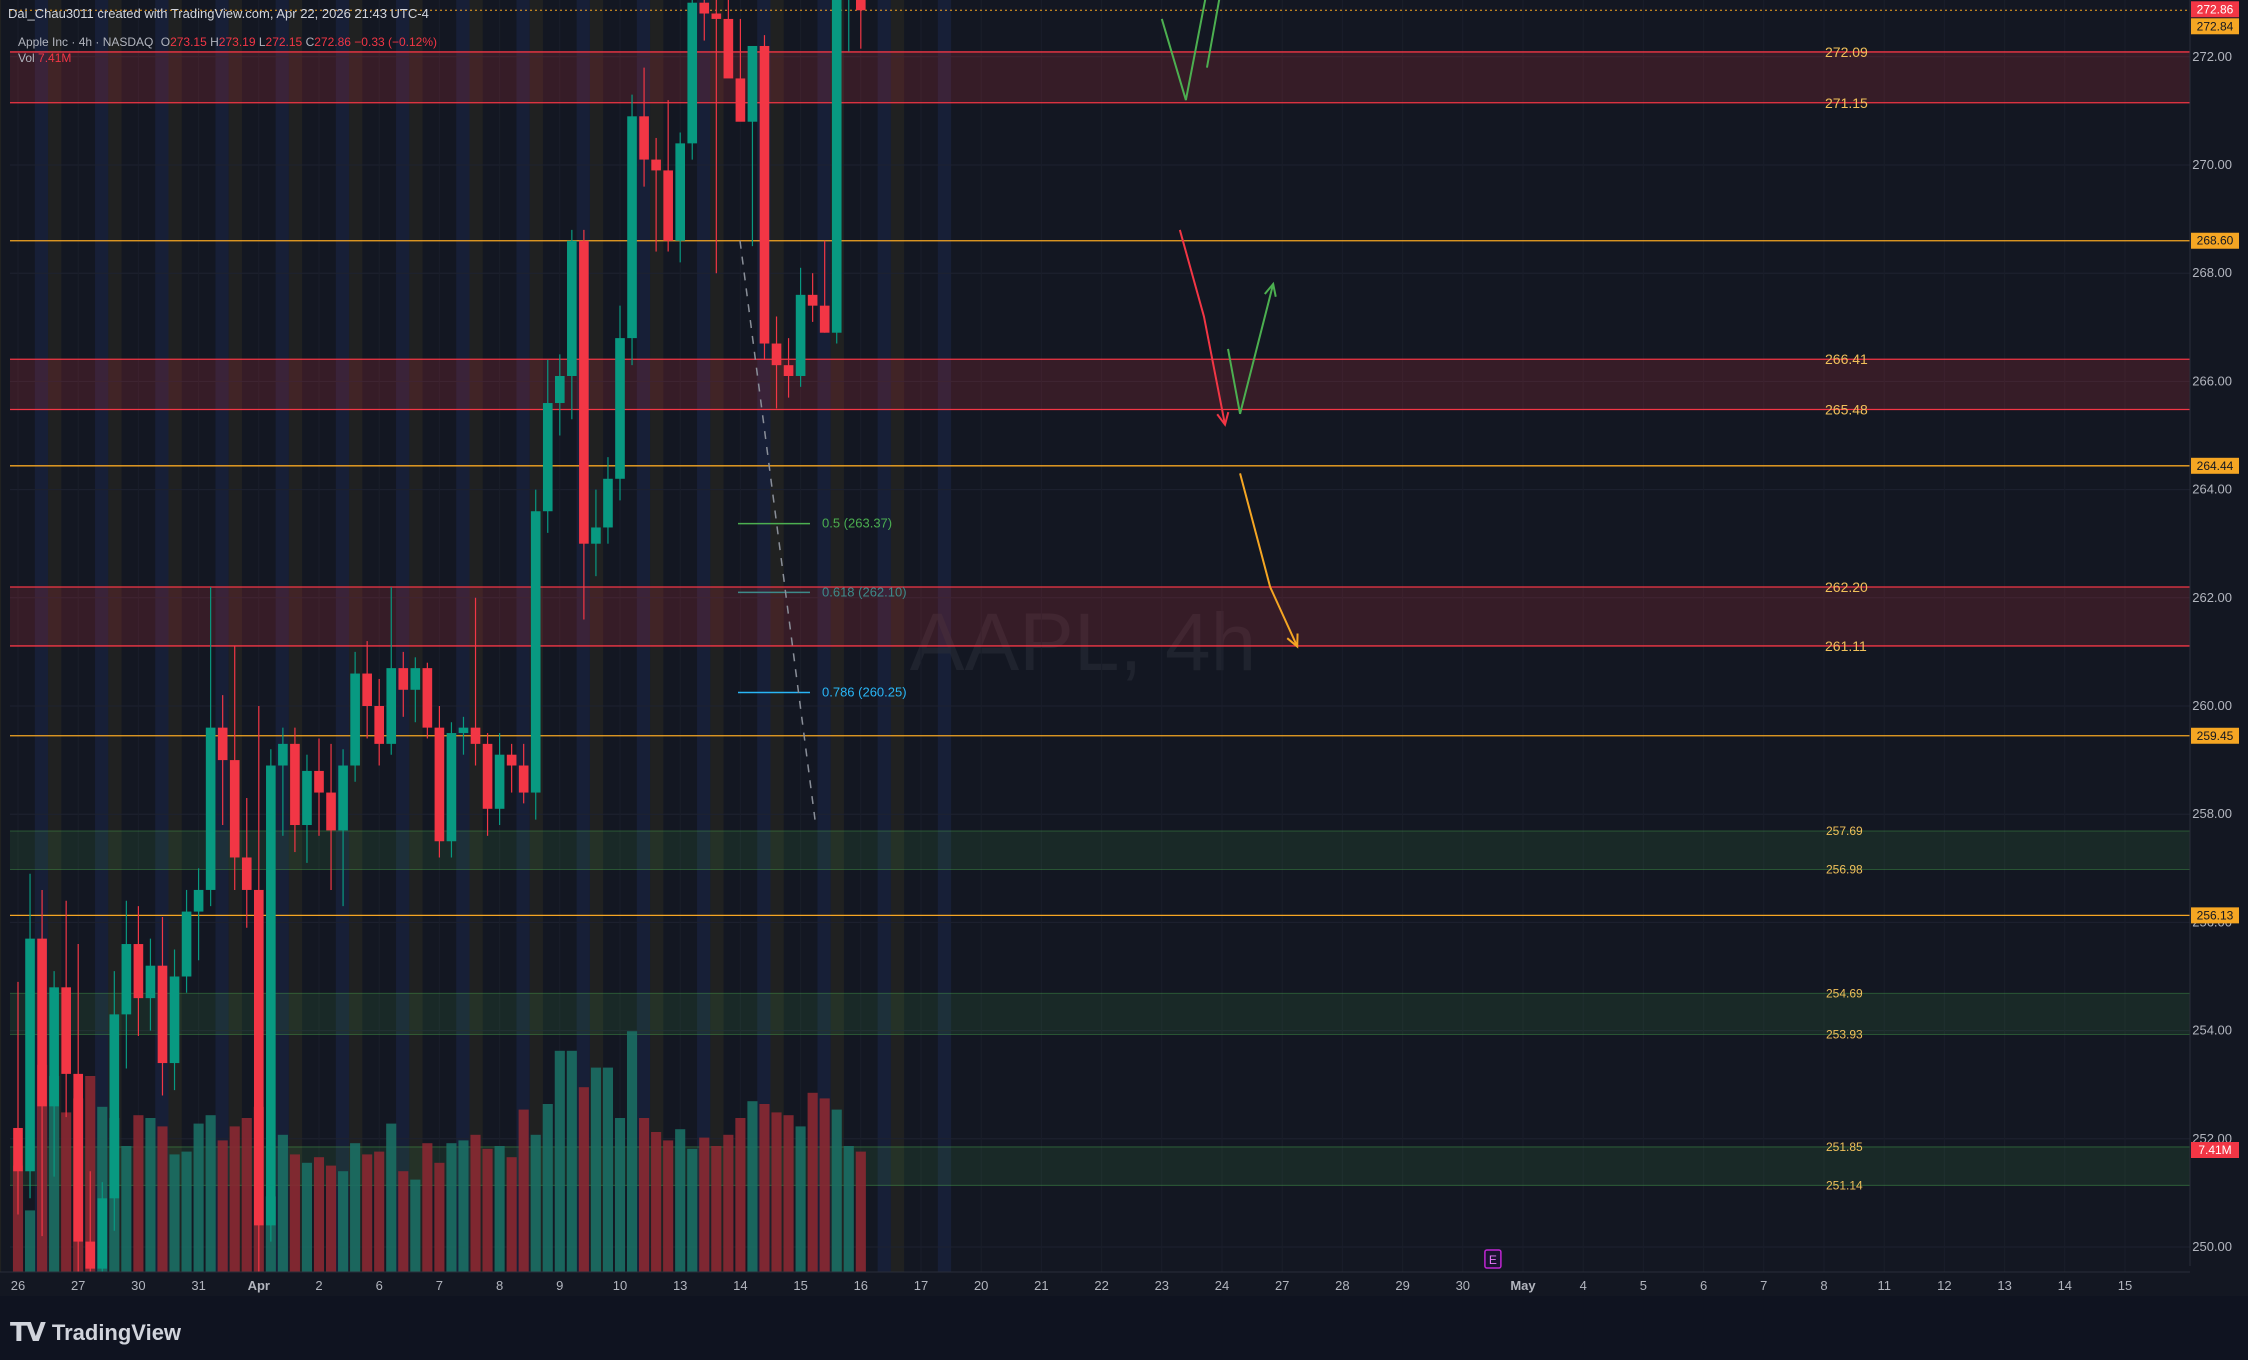 This screenshot has width=2248, height=1360. What do you see at coordinates (1823, 1285) in the screenshot?
I see `x-tick-label: 8` at bounding box center [1823, 1285].